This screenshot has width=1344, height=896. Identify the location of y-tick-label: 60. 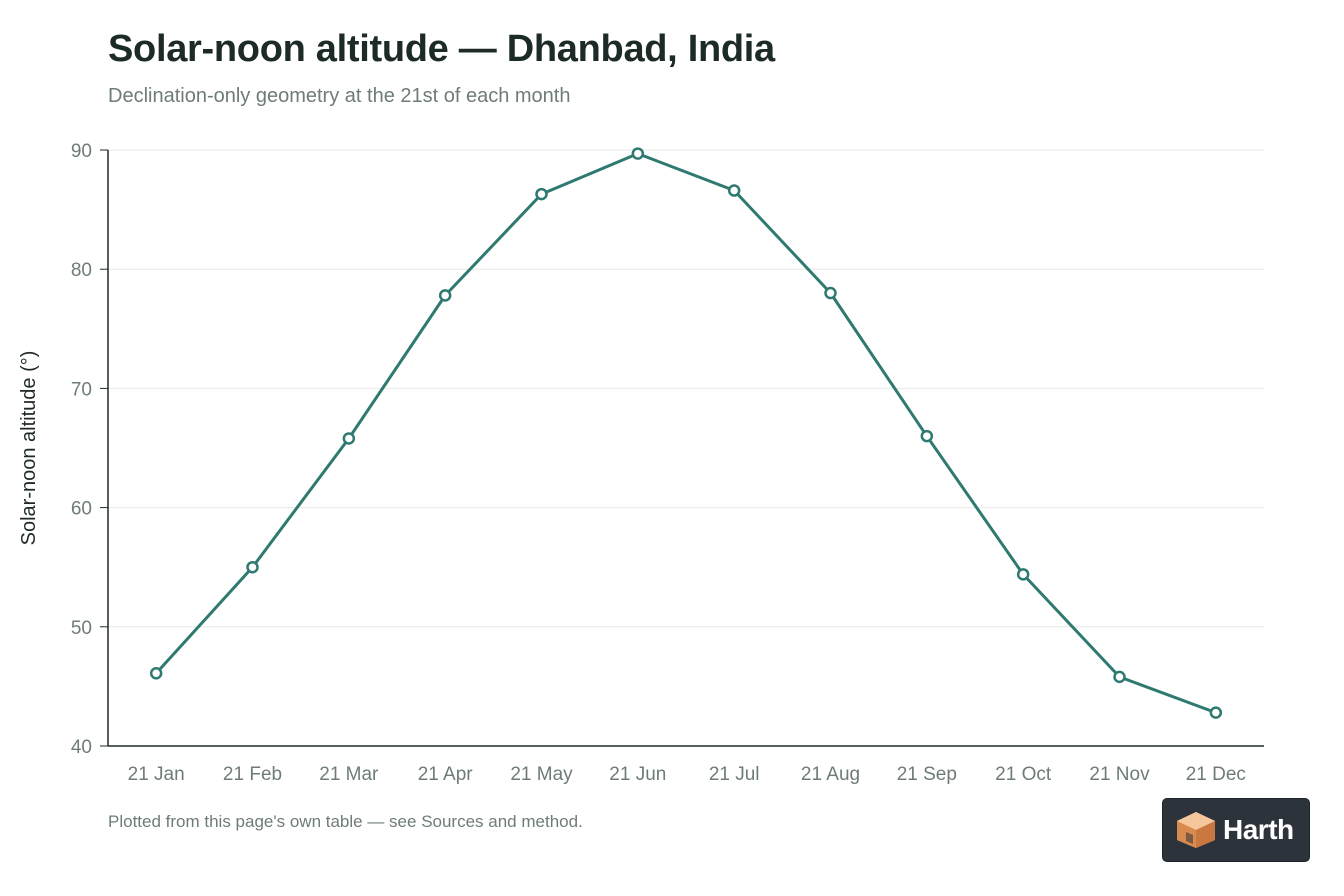
(81, 509).